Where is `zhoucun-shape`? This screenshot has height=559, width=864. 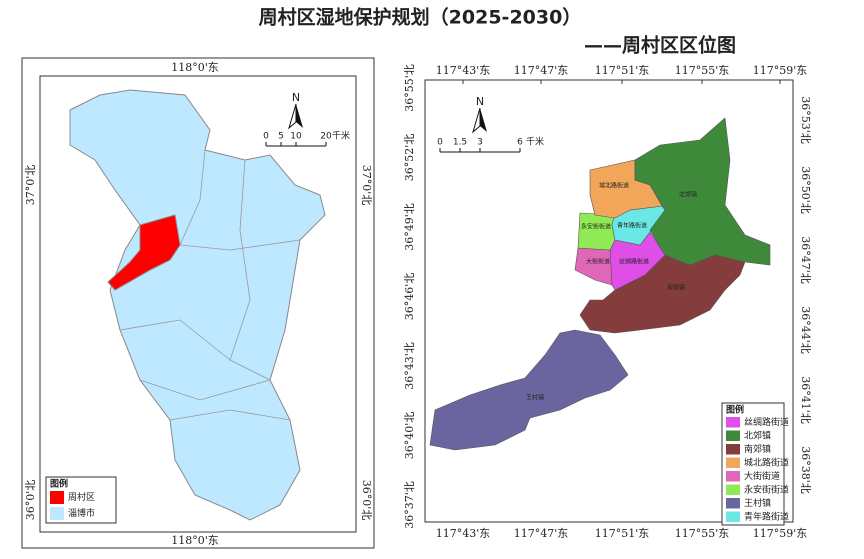
zhoucun-shape is located at coordinates (144, 252).